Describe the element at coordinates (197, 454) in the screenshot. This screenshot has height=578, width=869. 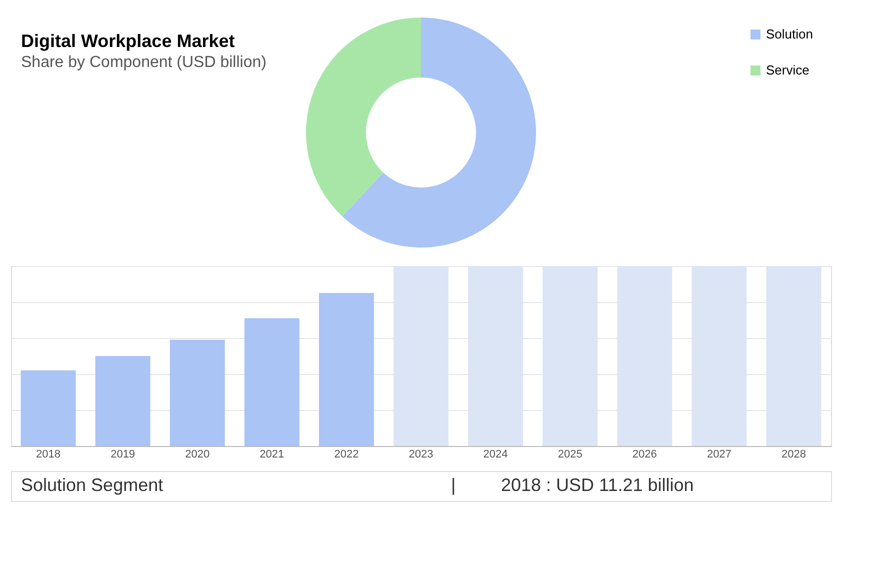
I see `x-tick-label: 2020` at that location.